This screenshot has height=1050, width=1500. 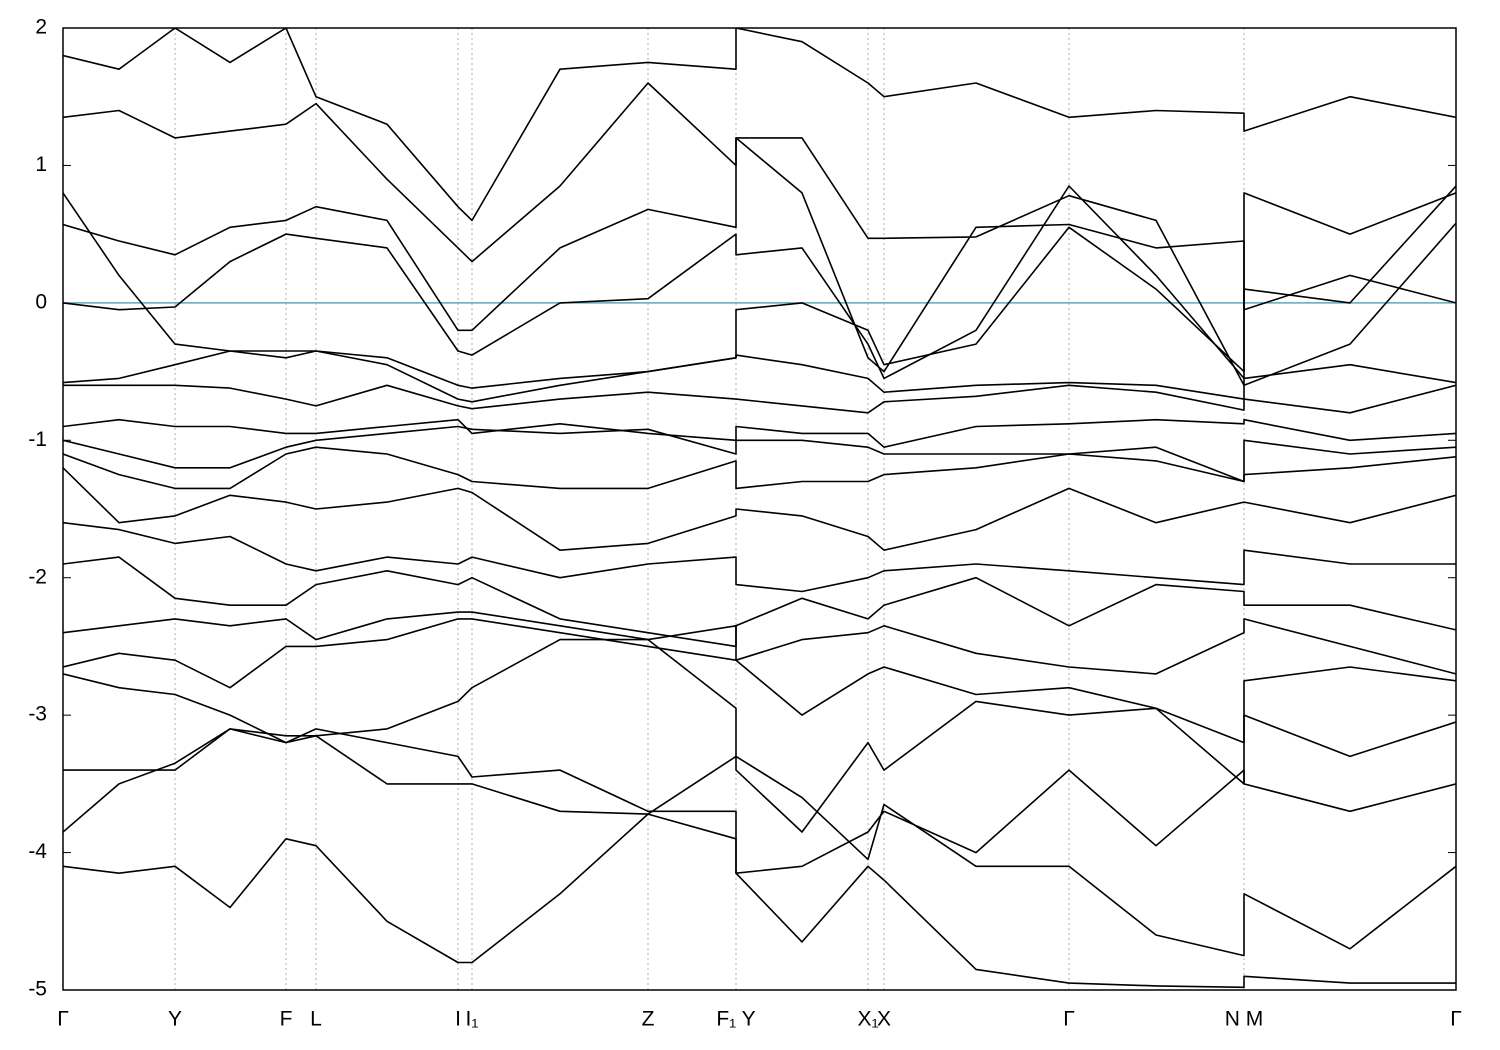 I want to click on x-tick-label: N M, so click(x=1244, y=1019).